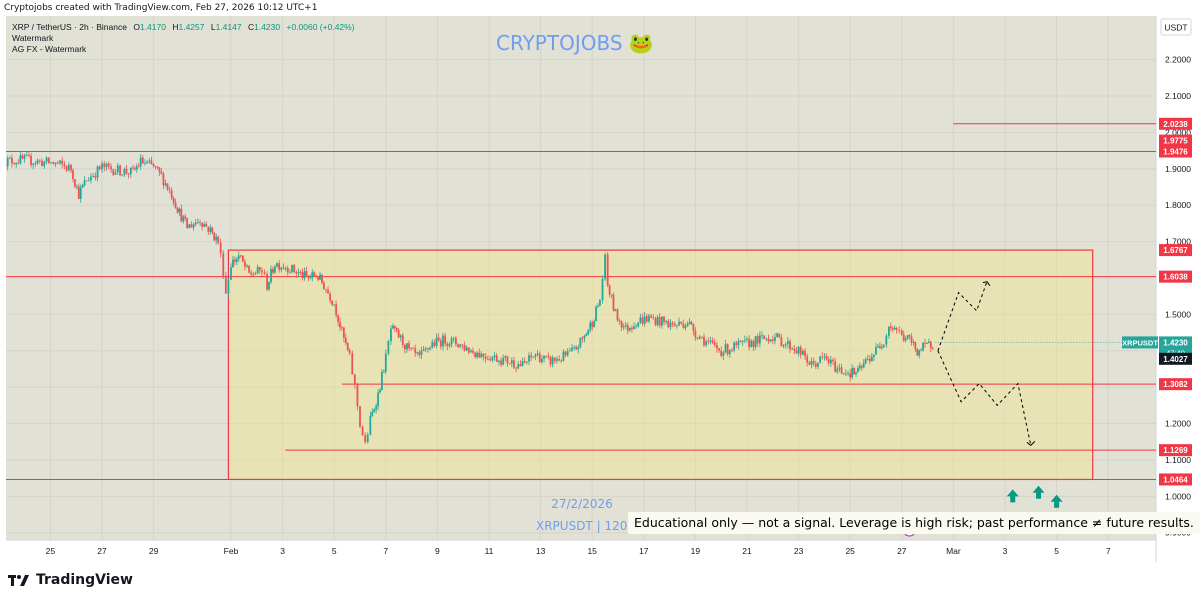 The width and height of the screenshot is (1200, 600). I want to click on x-tick-label: Feb, so click(231, 551).